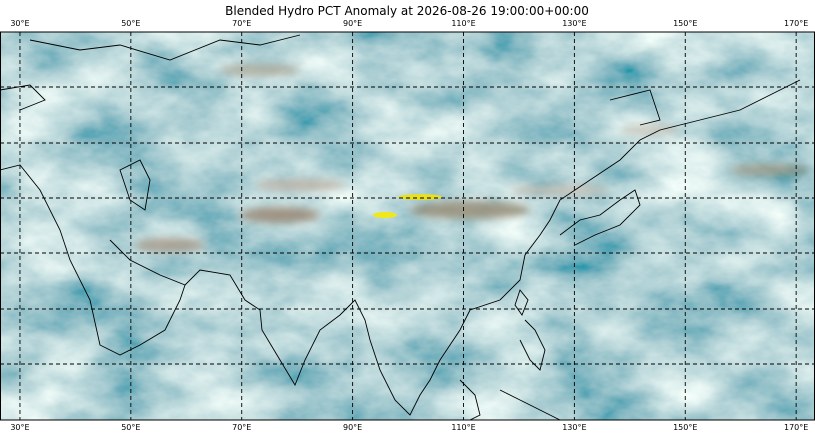 This screenshot has height=445, width=815. Describe the element at coordinates (407, 206) in the screenshot. I see `high-anomaly` at that location.